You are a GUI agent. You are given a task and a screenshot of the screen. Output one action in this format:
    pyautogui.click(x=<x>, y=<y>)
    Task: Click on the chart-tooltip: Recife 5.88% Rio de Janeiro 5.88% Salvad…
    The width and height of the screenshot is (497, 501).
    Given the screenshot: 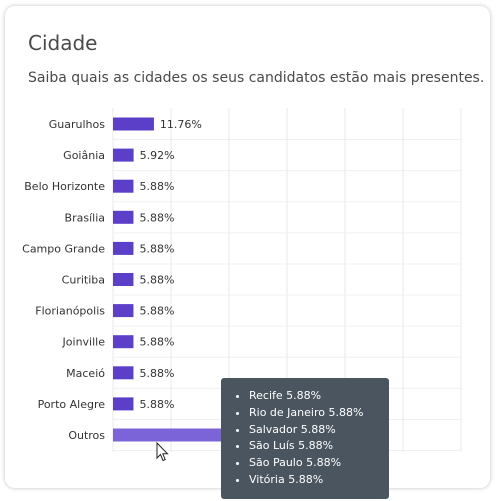 What is the action you would take?
    pyautogui.click(x=305, y=438)
    